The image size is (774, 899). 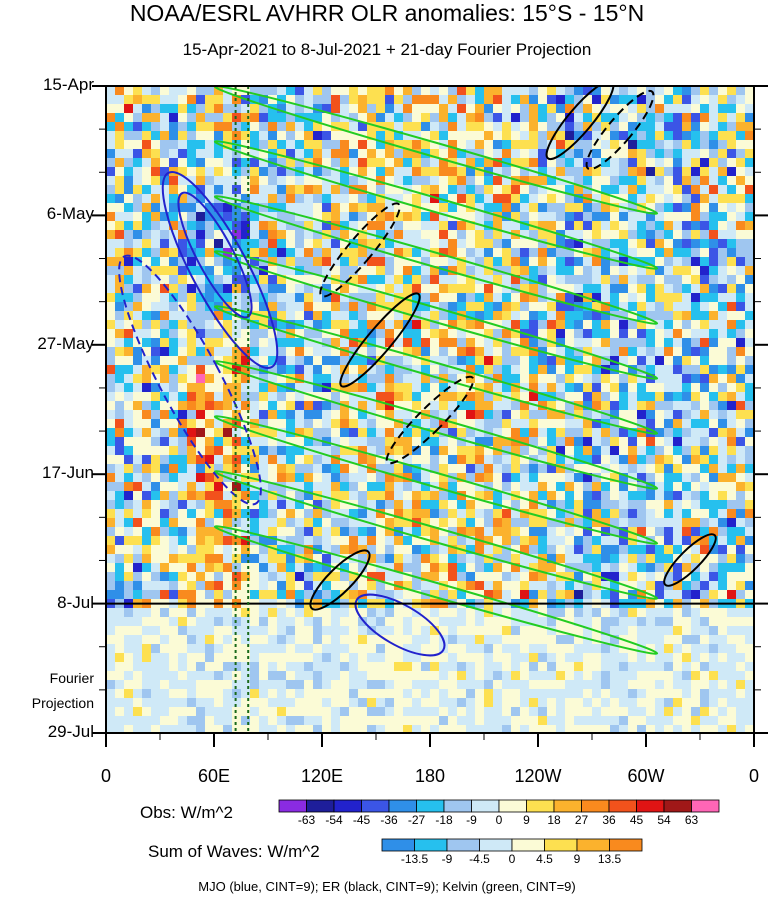 What do you see at coordinates (322, 776) in the screenshot?
I see `x-tick-label: 120E` at bounding box center [322, 776].